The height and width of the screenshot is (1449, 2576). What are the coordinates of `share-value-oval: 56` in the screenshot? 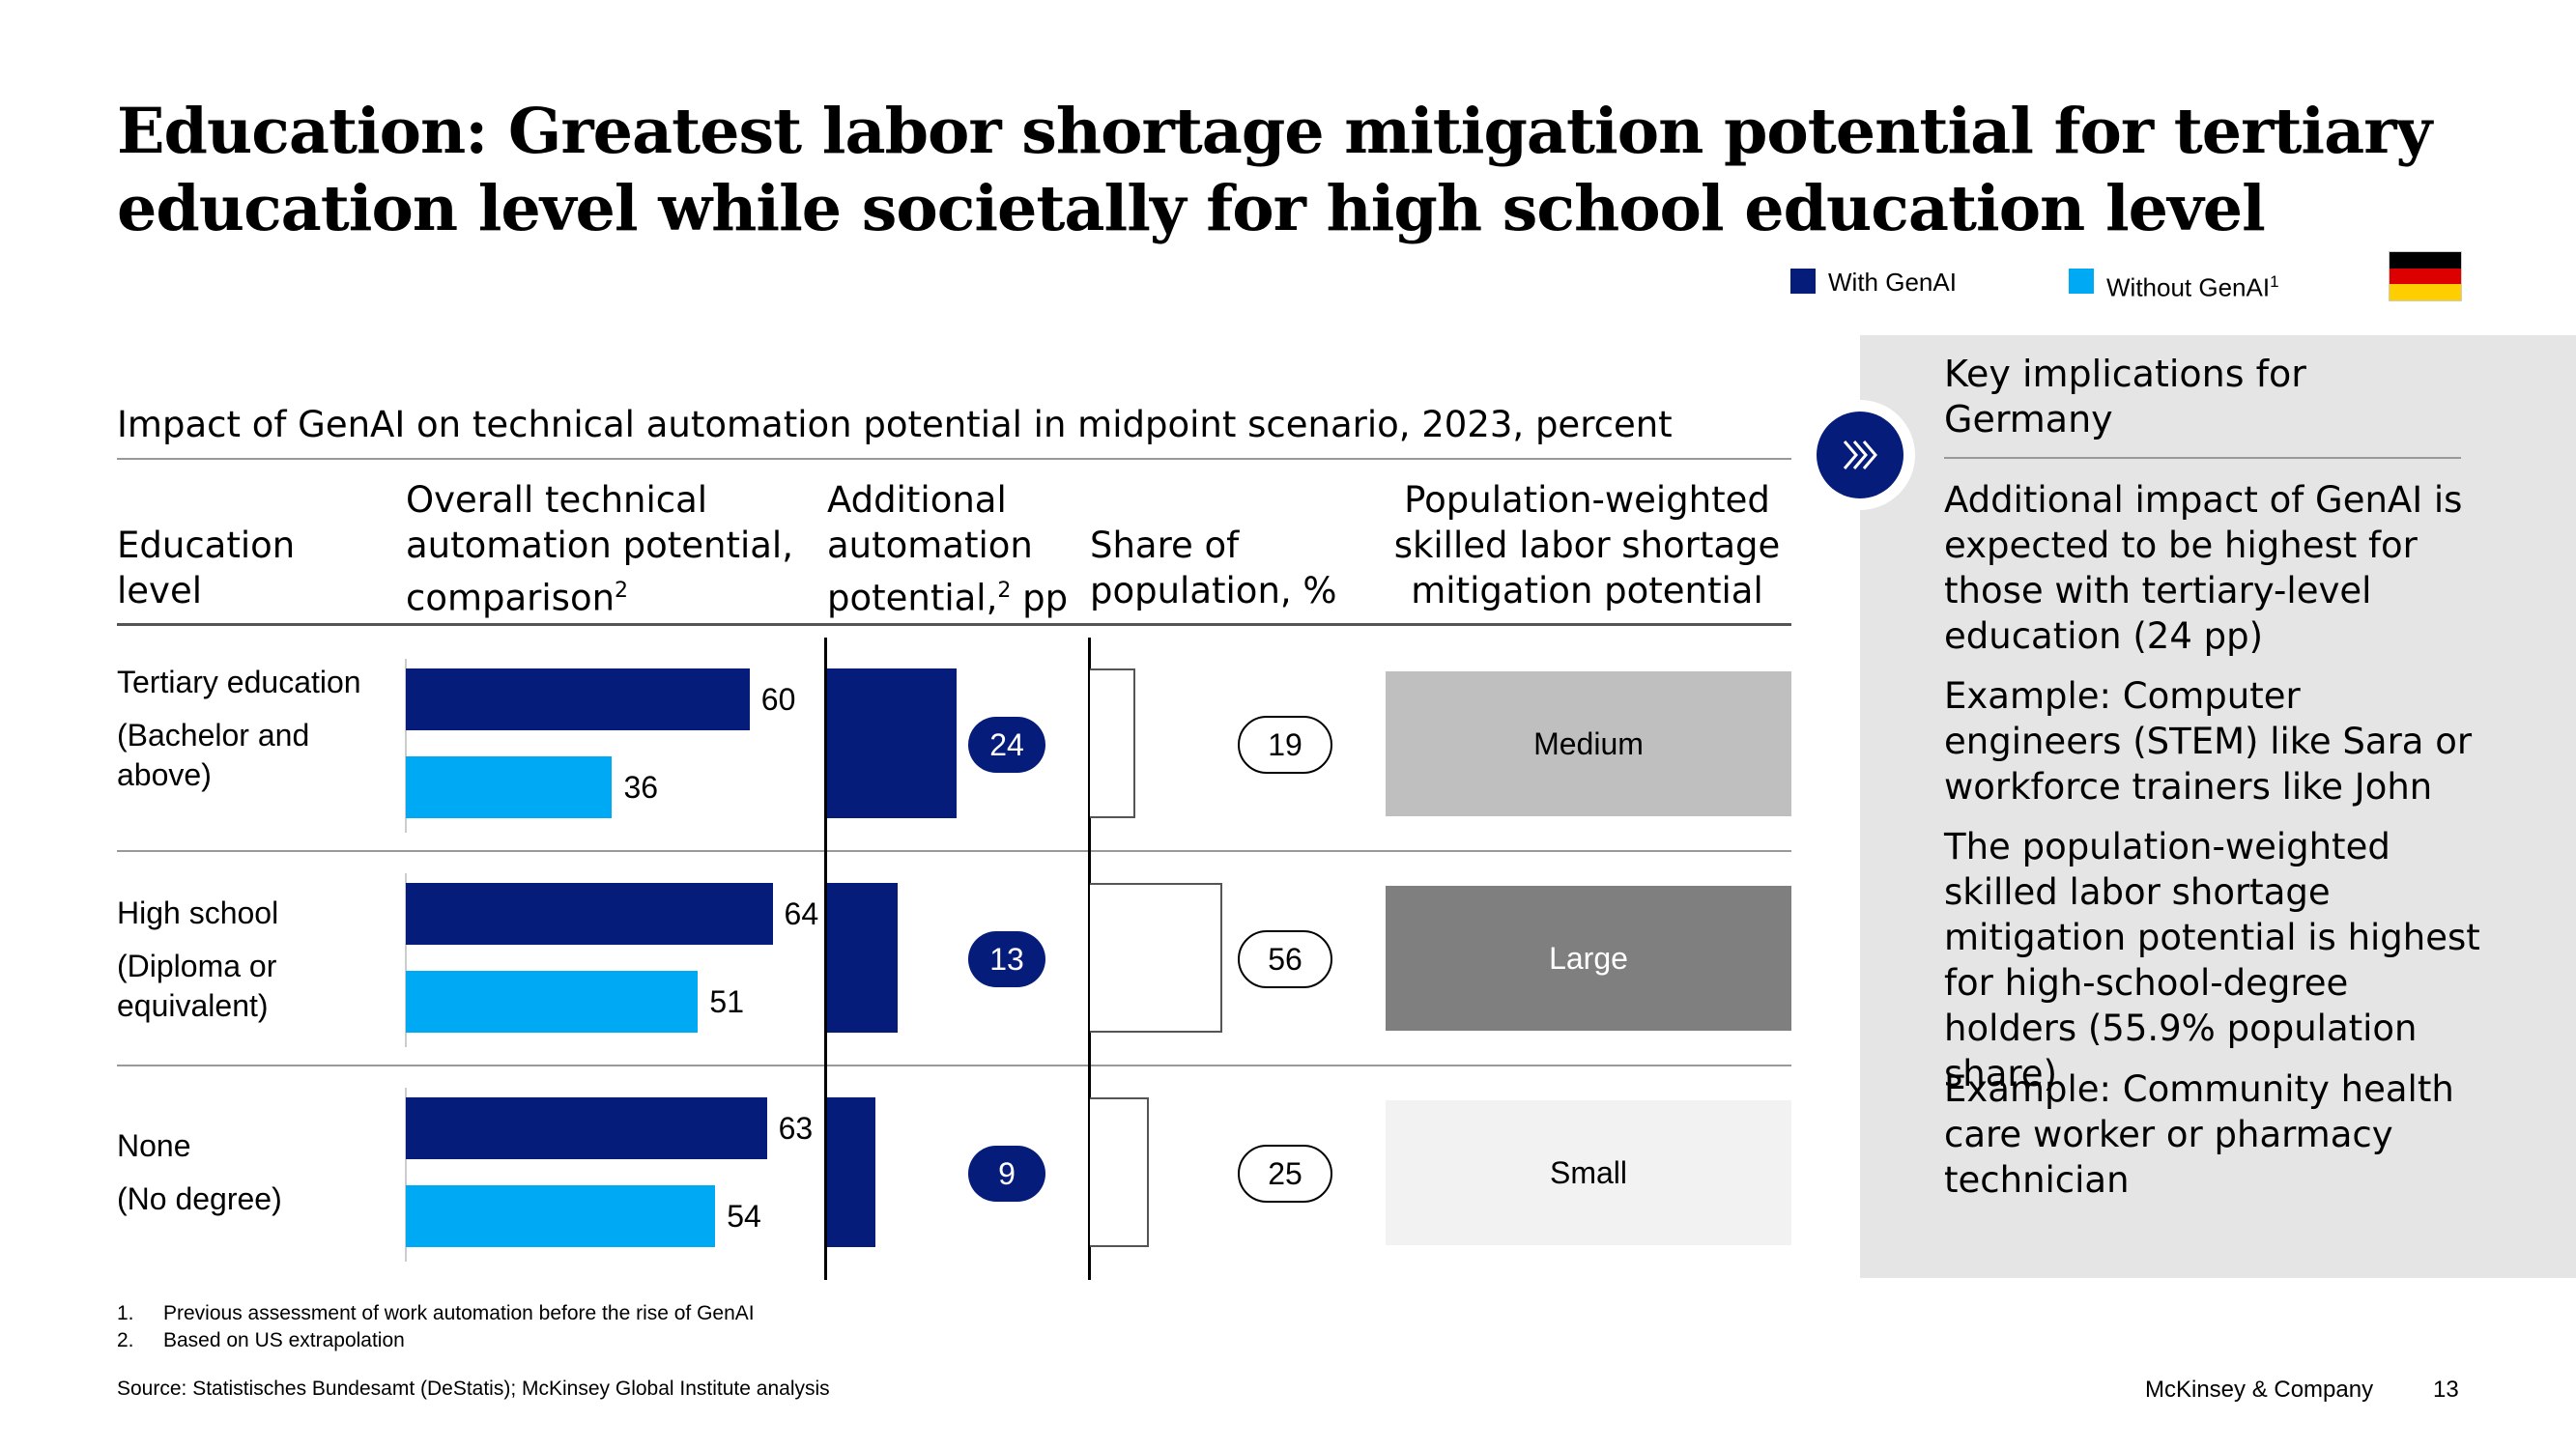 It's located at (1285, 959).